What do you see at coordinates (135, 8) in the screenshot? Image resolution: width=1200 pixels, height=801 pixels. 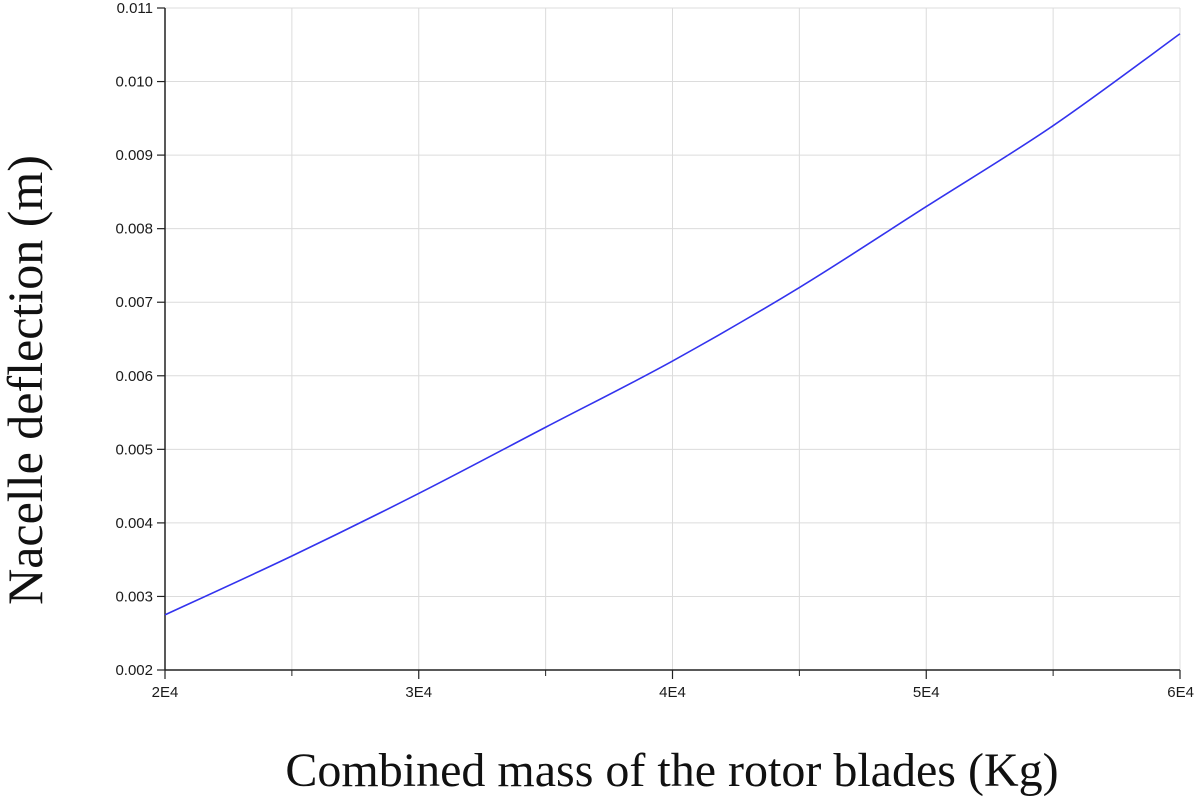 I see `y-tick-label: 0.011` at bounding box center [135, 8].